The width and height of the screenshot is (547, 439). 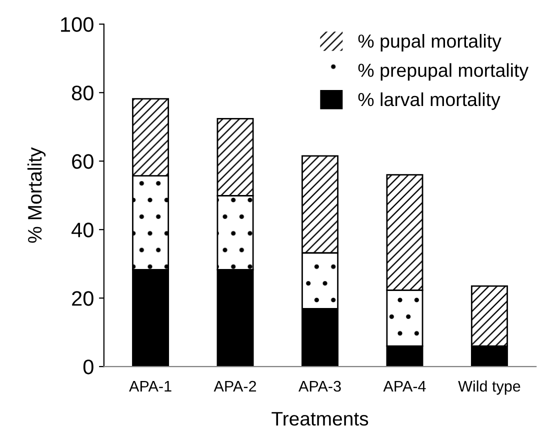 What do you see at coordinates (83, 161) in the screenshot?
I see `y-tick-label: 60` at bounding box center [83, 161].